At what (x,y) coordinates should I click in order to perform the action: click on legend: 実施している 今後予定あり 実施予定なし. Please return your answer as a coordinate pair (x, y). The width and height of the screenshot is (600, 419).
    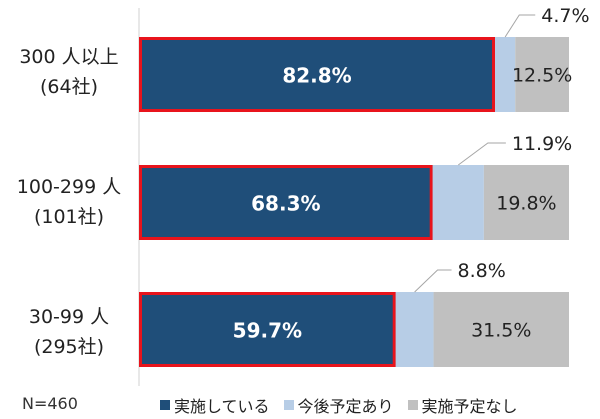
    Looking at the image, I should click on (339, 405).